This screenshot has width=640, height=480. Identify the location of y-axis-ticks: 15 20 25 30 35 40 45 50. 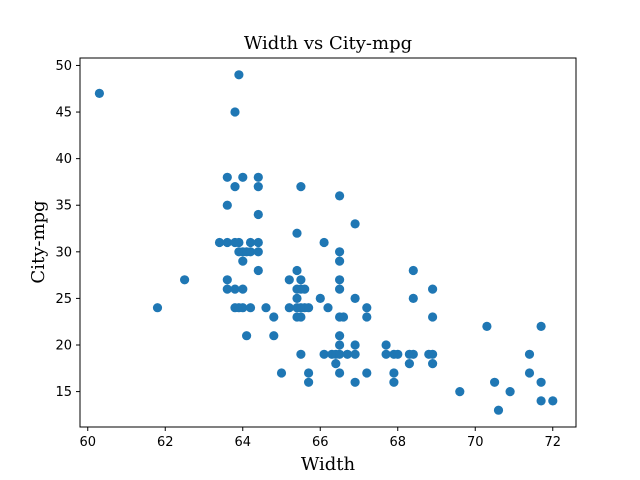
(67, 229).